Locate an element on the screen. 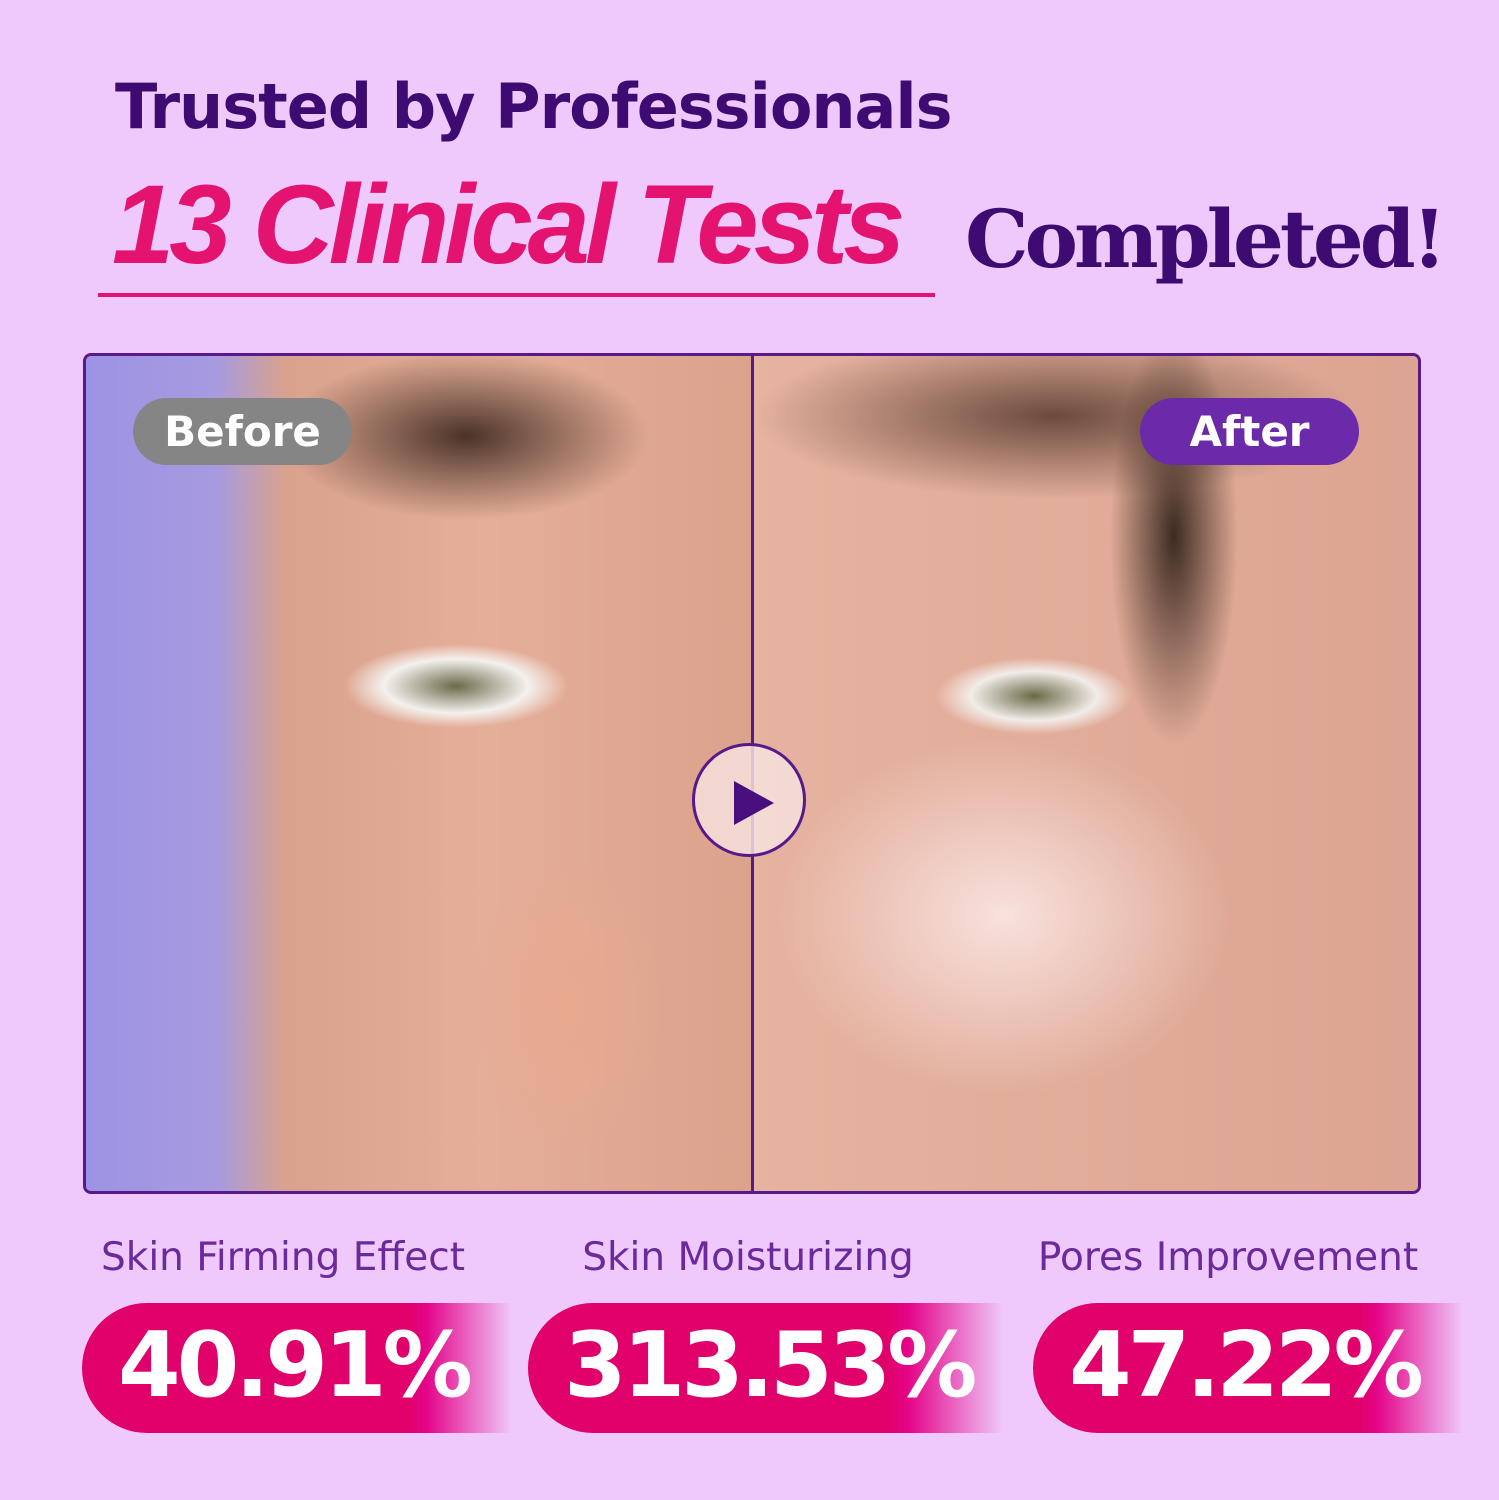  highlight-underline is located at coordinates (516, 295).